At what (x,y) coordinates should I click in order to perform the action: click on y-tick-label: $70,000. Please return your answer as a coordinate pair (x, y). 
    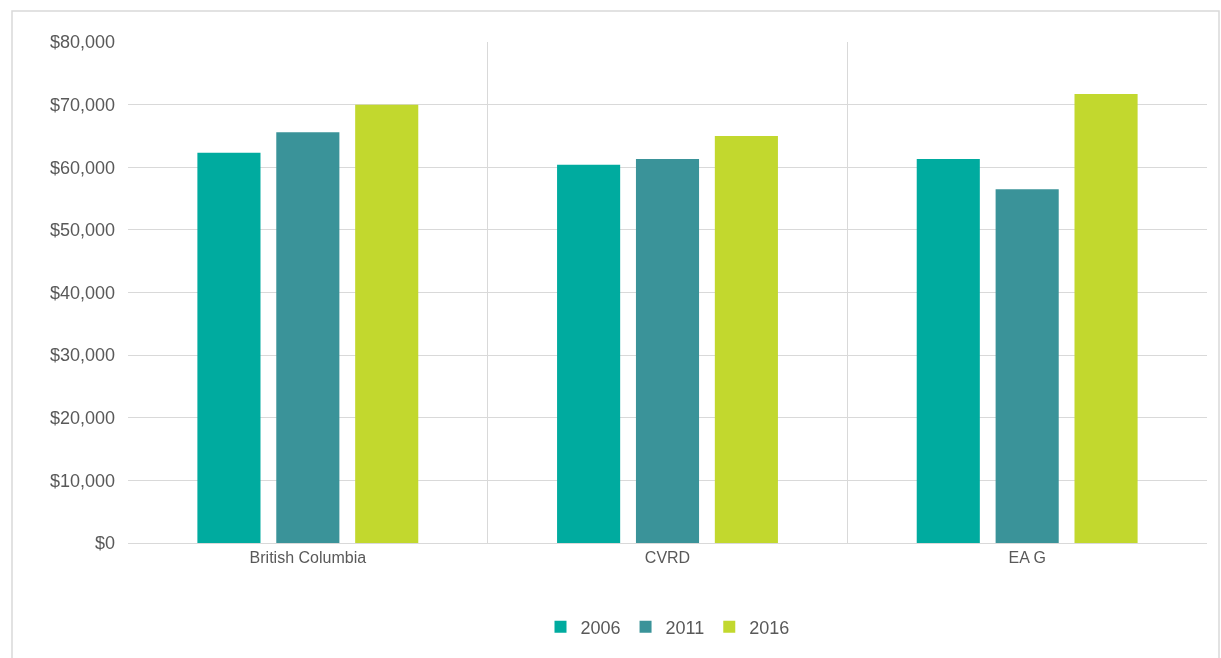
    Looking at the image, I should click on (82, 104).